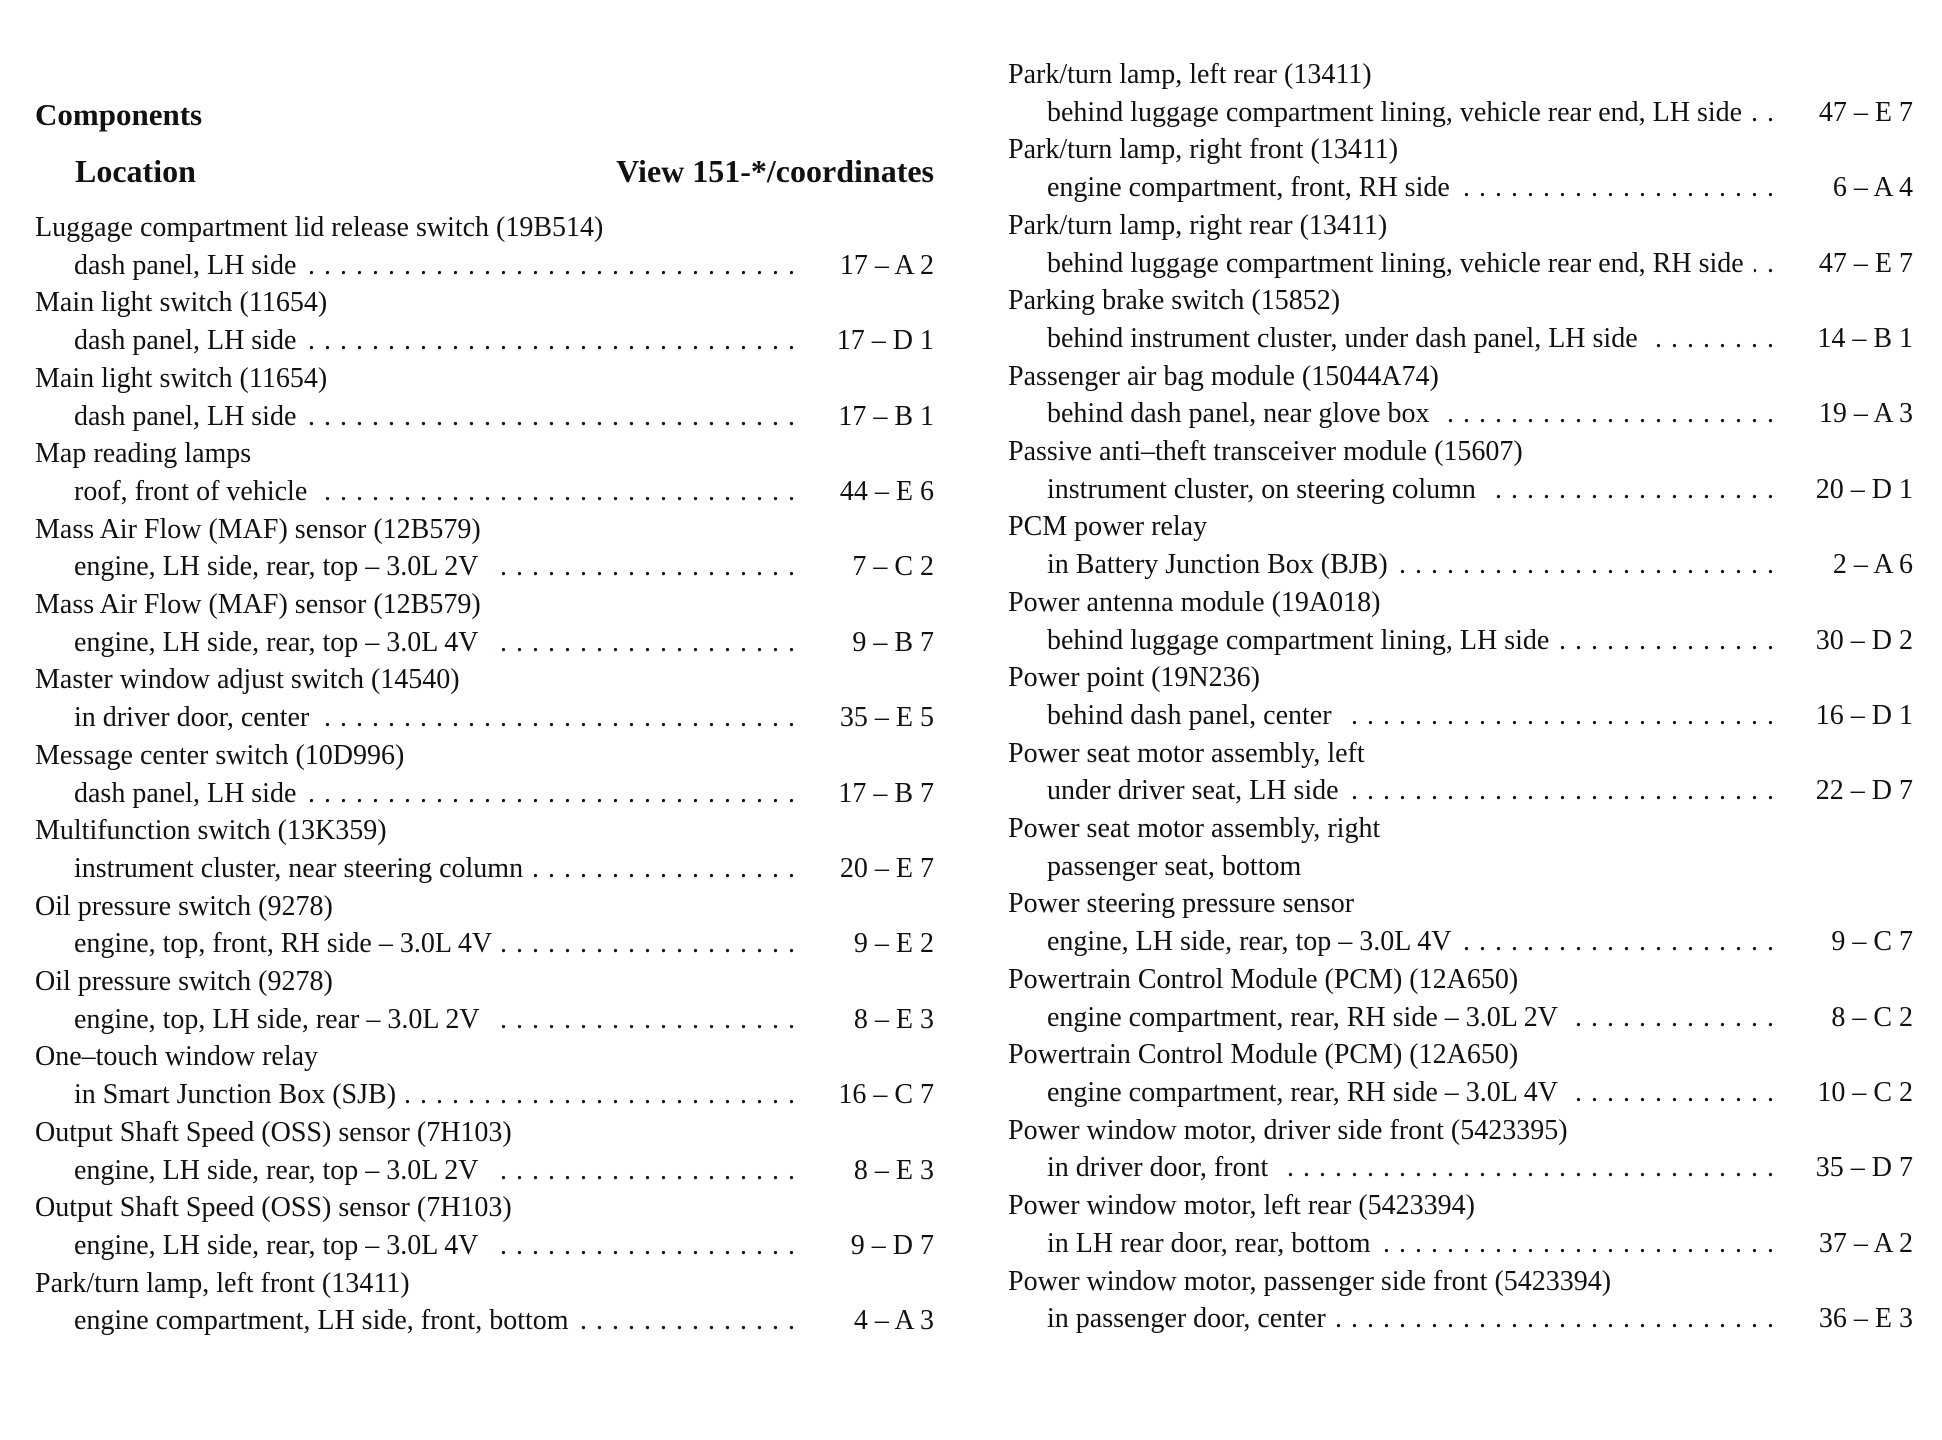 The width and height of the screenshot is (1942, 1440). What do you see at coordinates (1460, 791) in the screenshot?
I see `component-location-row: under driver seat, LH side 22 – D 7` at bounding box center [1460, 791].